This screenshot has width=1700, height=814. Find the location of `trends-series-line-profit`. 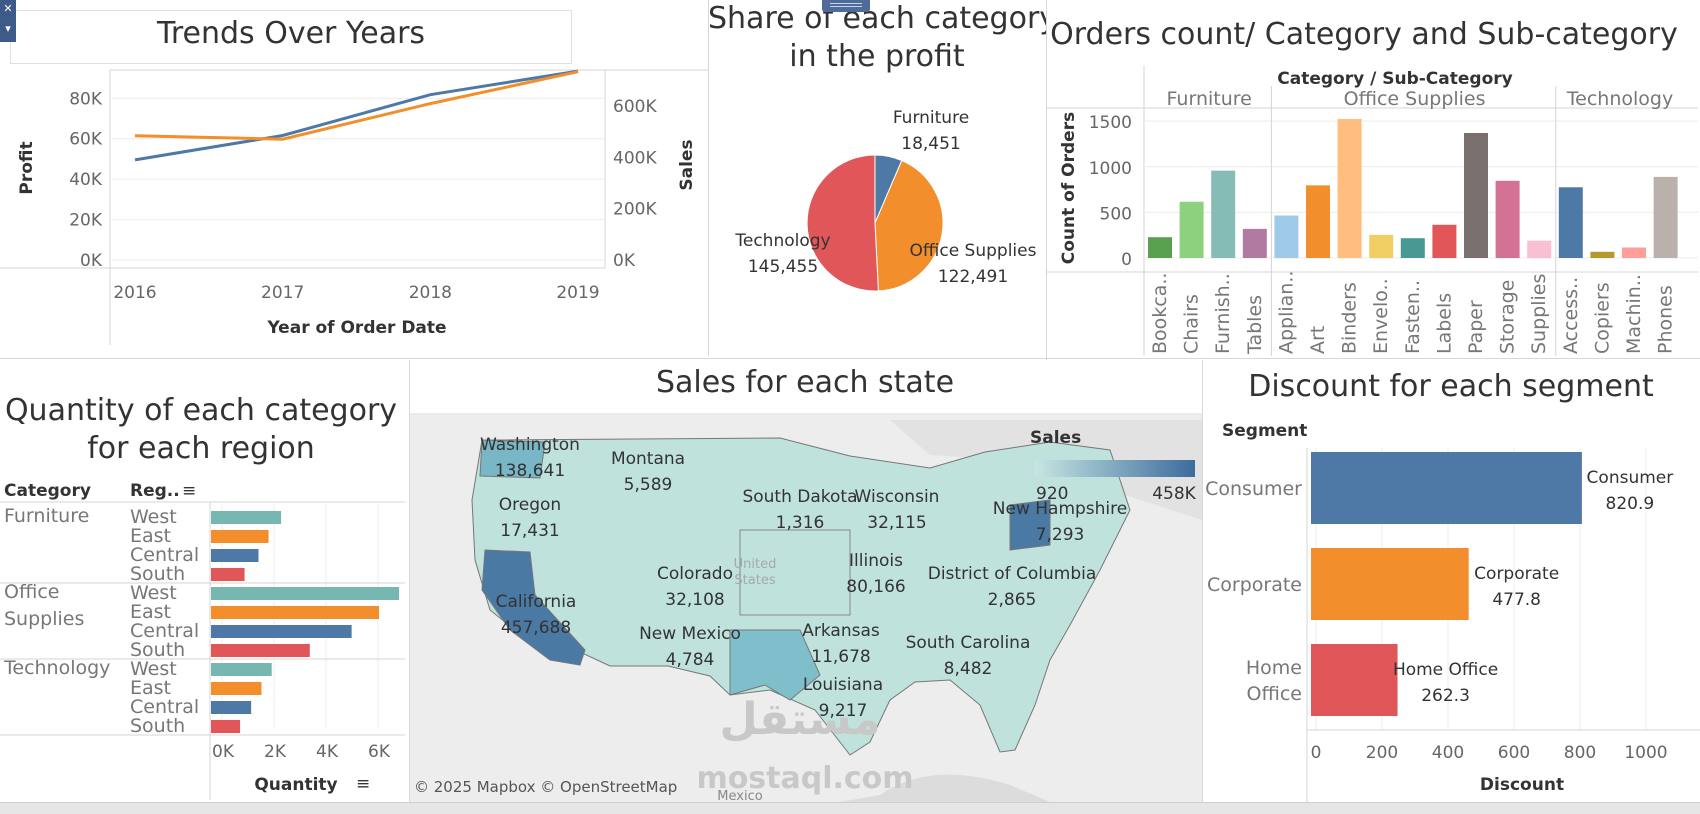

trends-series-line-profit is located at coordinates (356, 115).